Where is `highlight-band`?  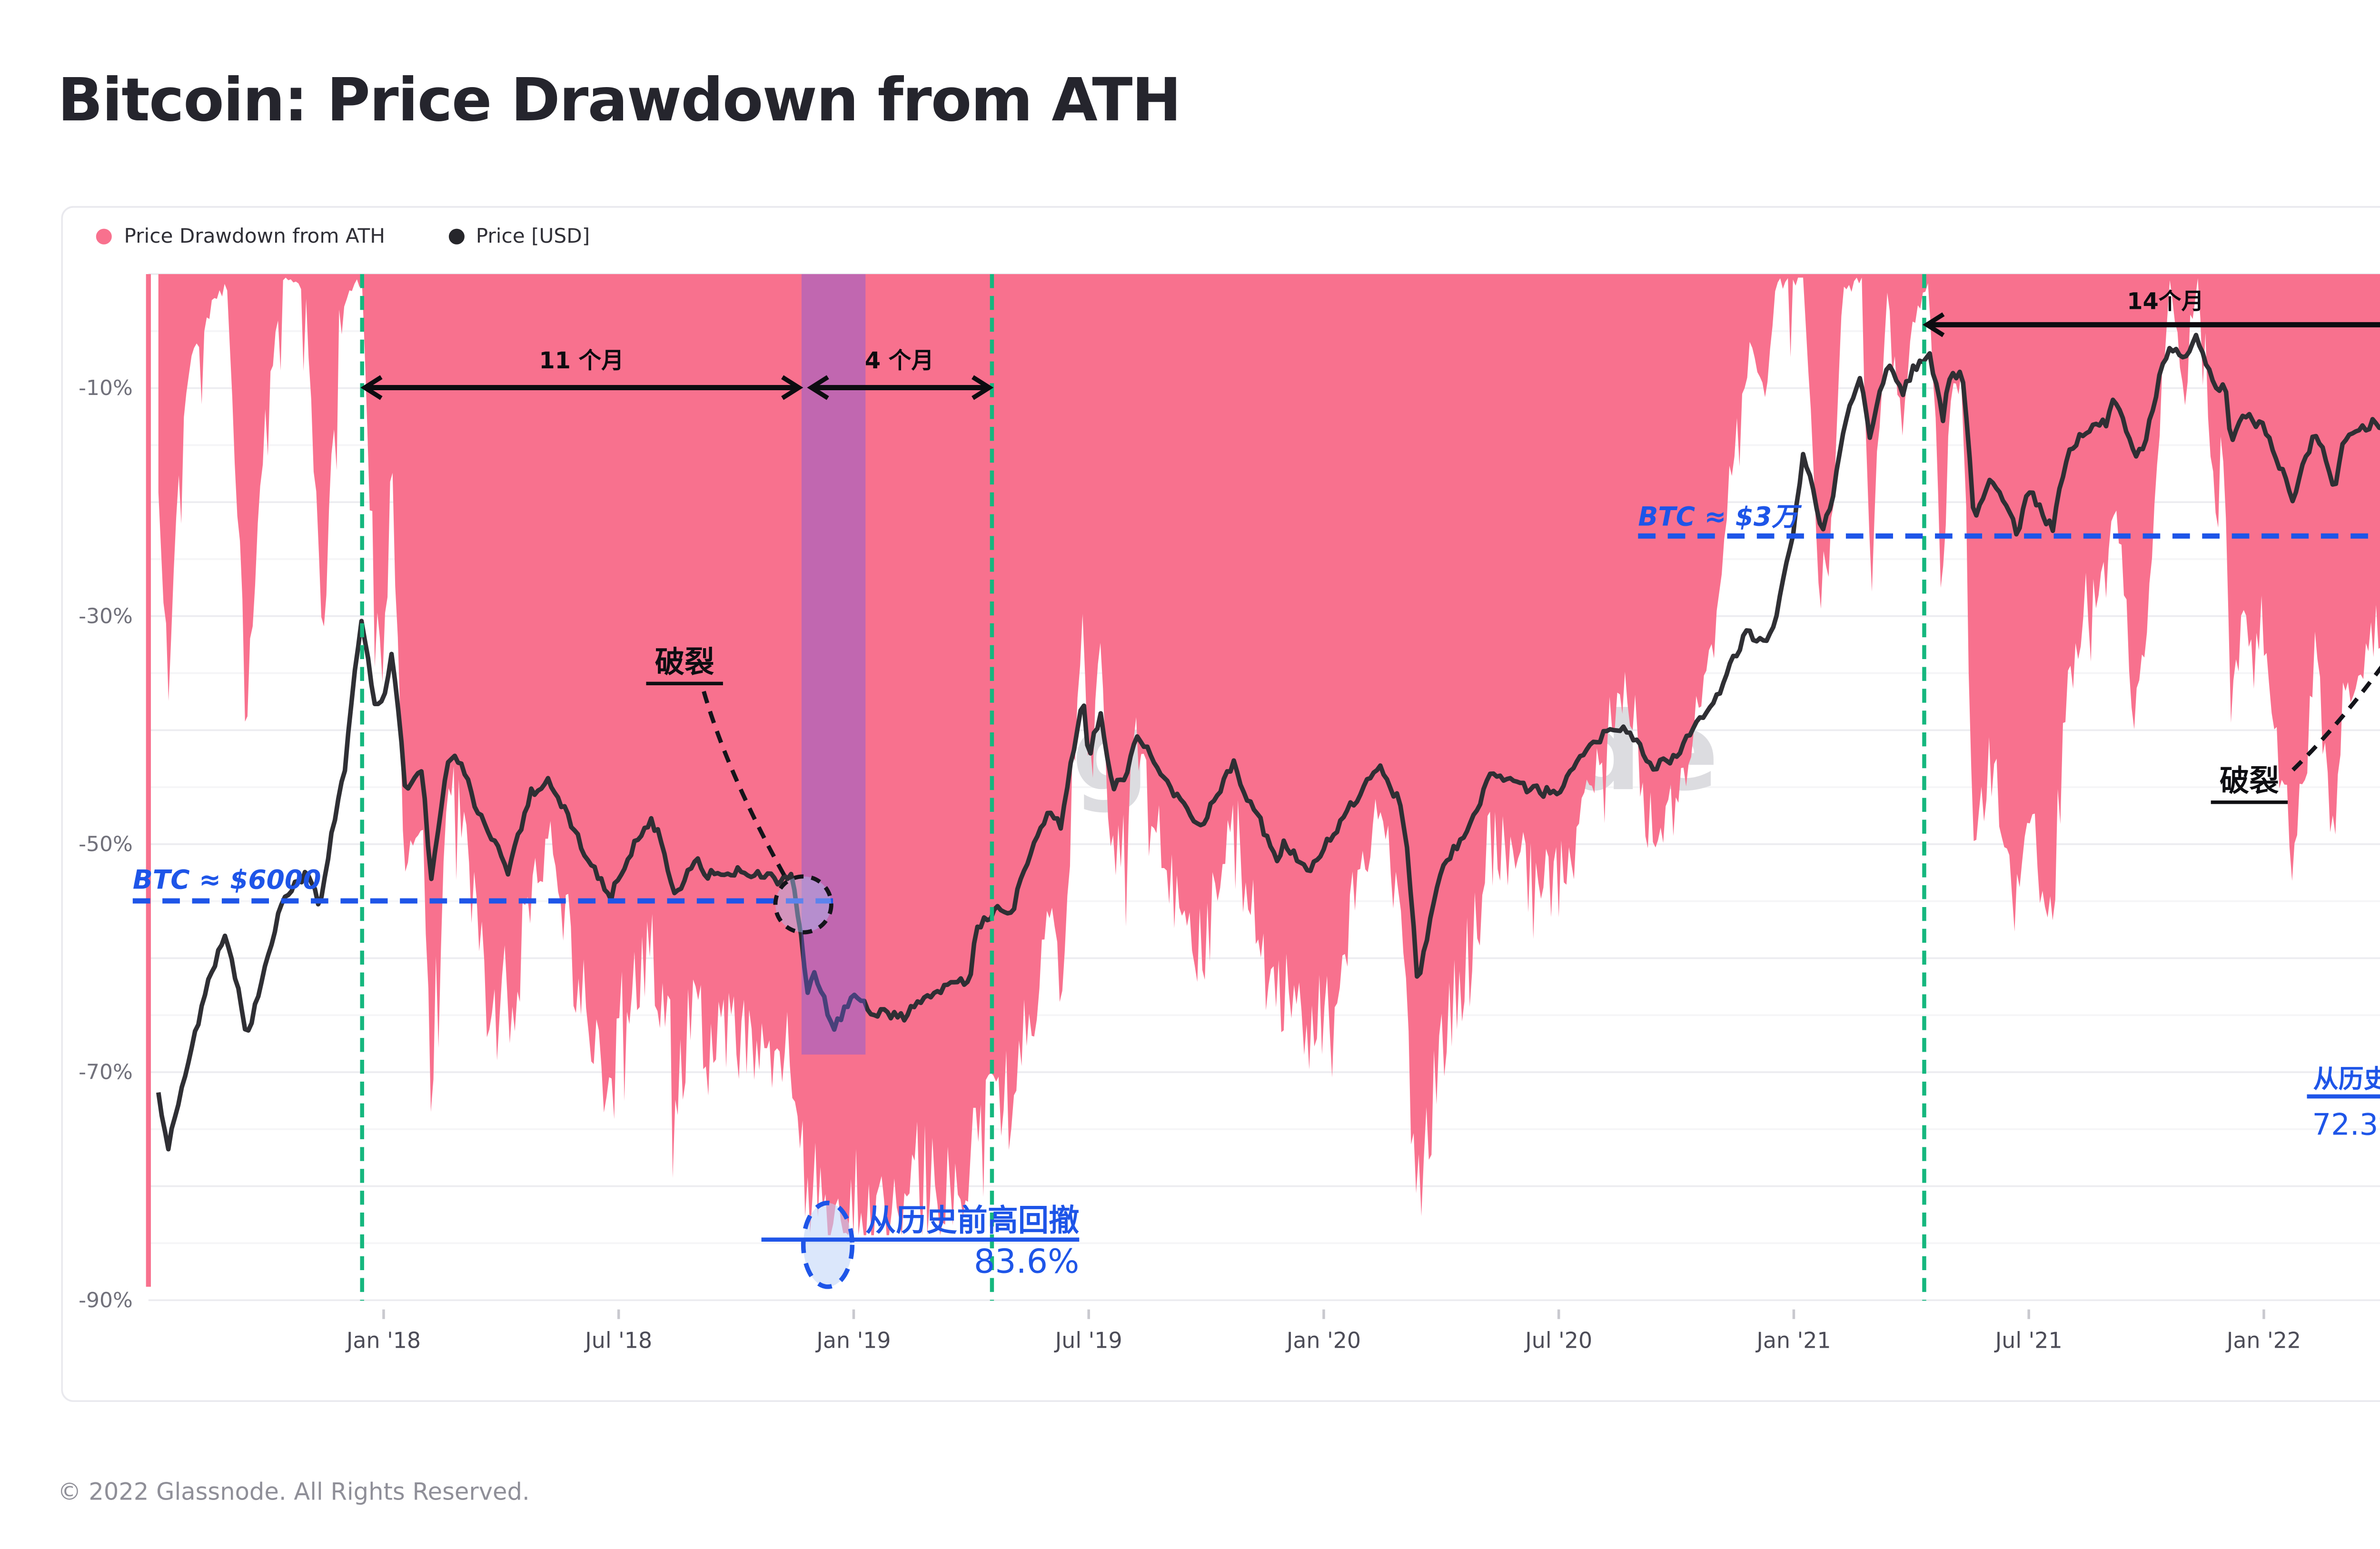
highlight-band is located at coordinates (833, 664).